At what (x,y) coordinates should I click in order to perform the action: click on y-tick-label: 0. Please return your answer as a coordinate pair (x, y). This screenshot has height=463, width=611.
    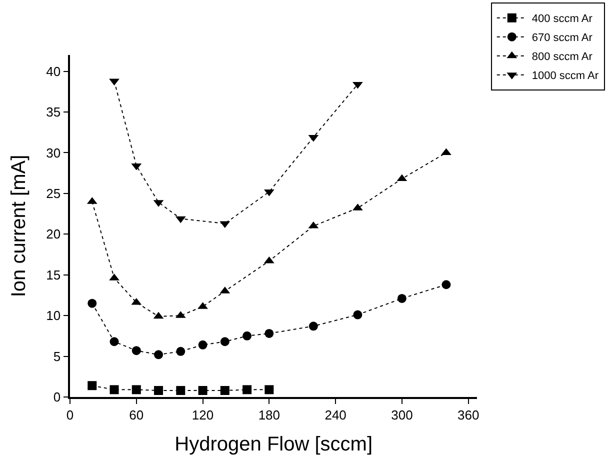
    Looking at the image, I should click on (57, 397).